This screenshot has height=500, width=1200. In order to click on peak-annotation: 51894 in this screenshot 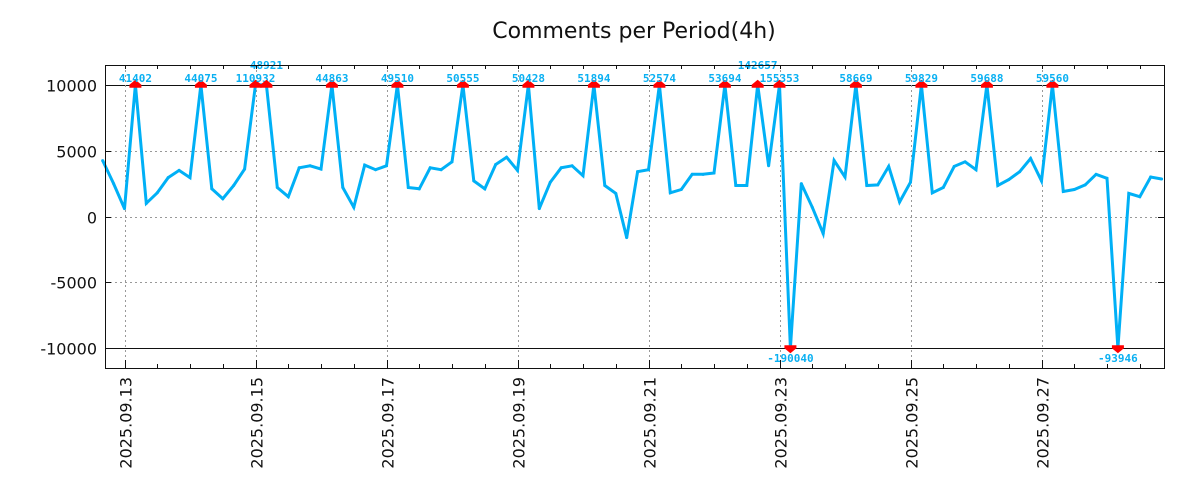, I will do `click(593, 78)`.